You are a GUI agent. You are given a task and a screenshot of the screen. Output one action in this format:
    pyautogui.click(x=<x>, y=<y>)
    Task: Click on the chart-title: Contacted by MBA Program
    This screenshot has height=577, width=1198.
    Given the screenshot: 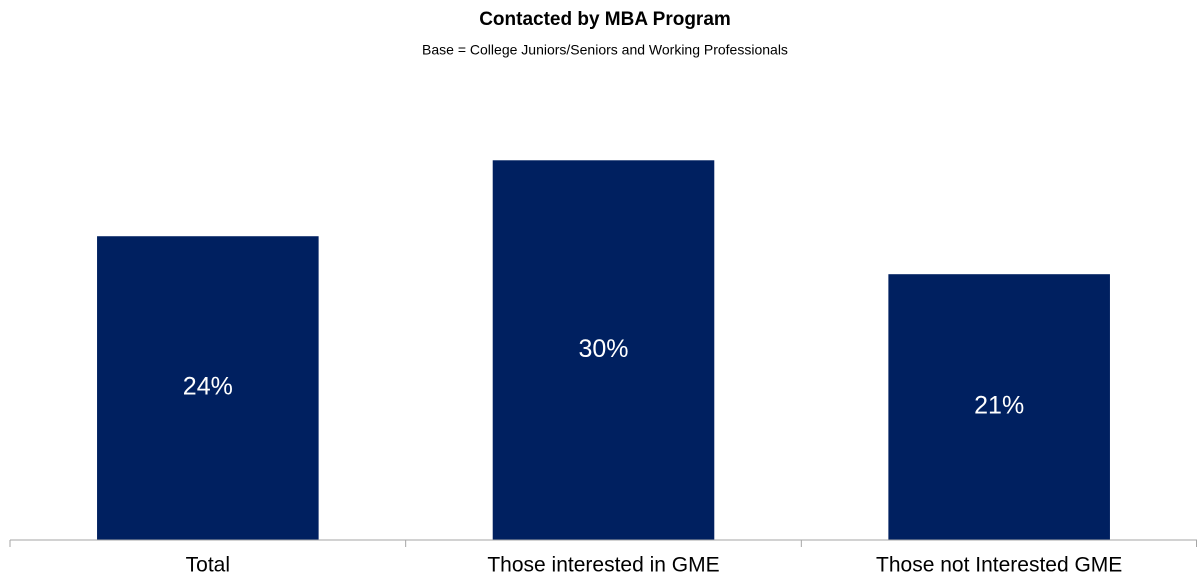 What is the action you would take?
    pyautogui.click(x=605, y=19)
    